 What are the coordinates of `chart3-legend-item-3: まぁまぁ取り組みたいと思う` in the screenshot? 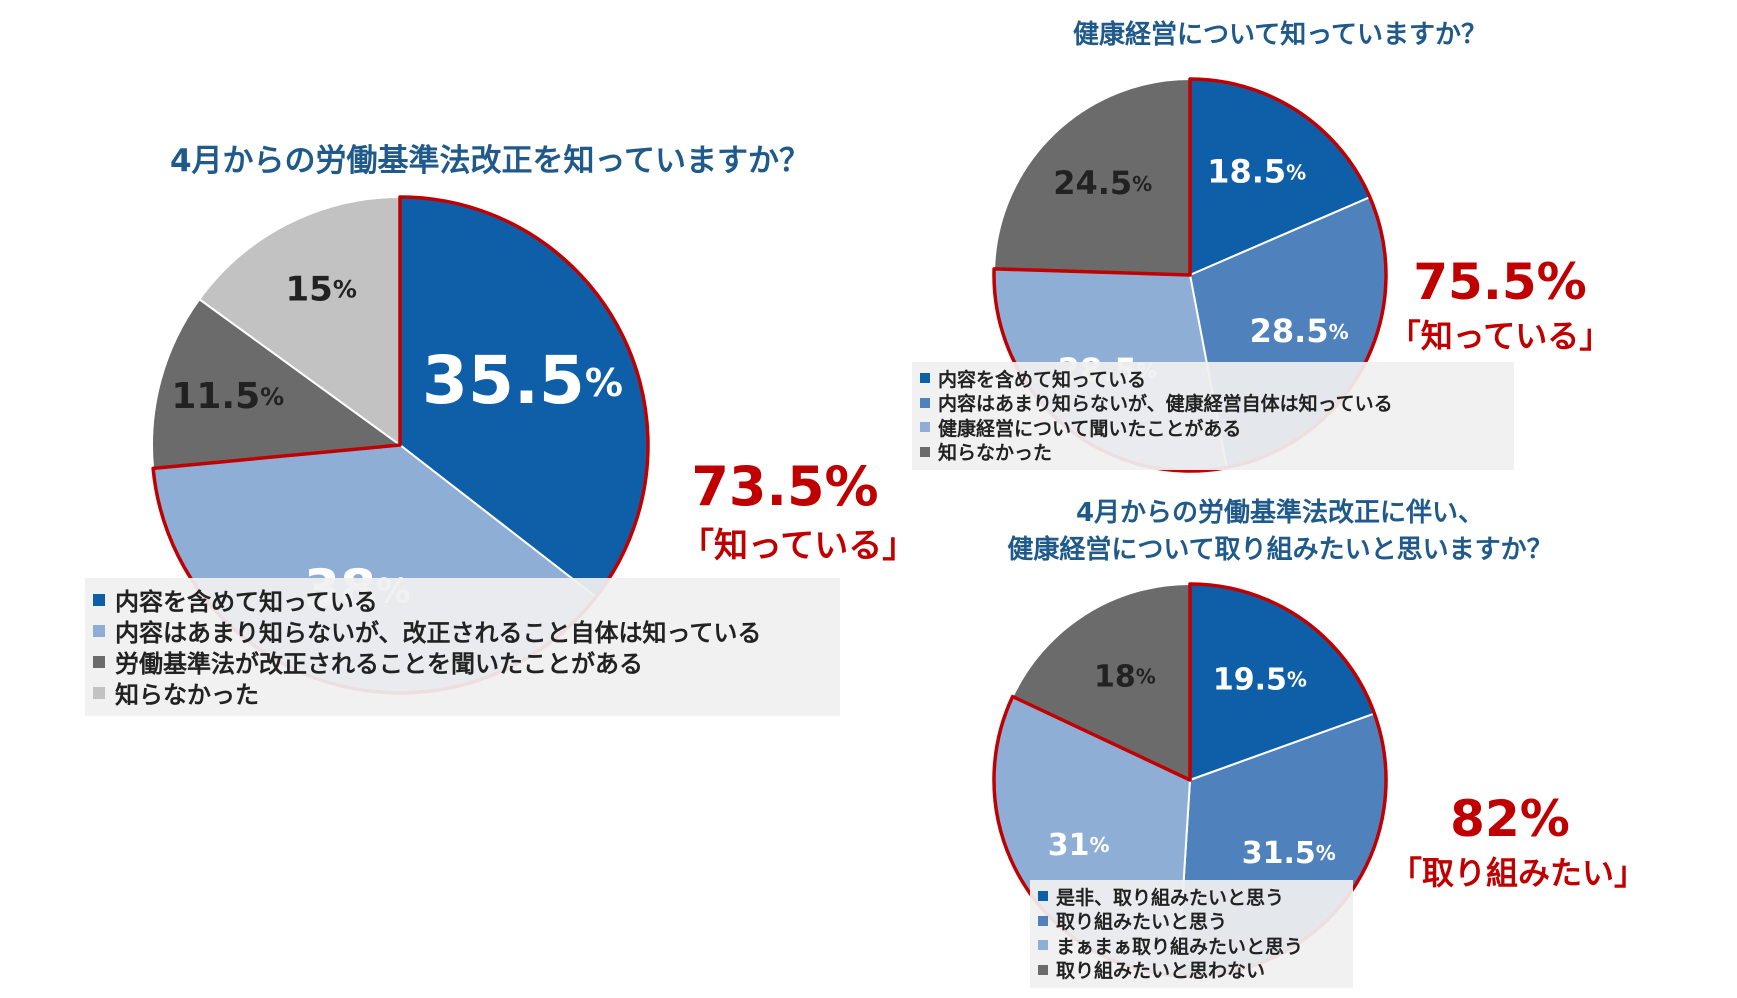 It's located at (1191, 945).